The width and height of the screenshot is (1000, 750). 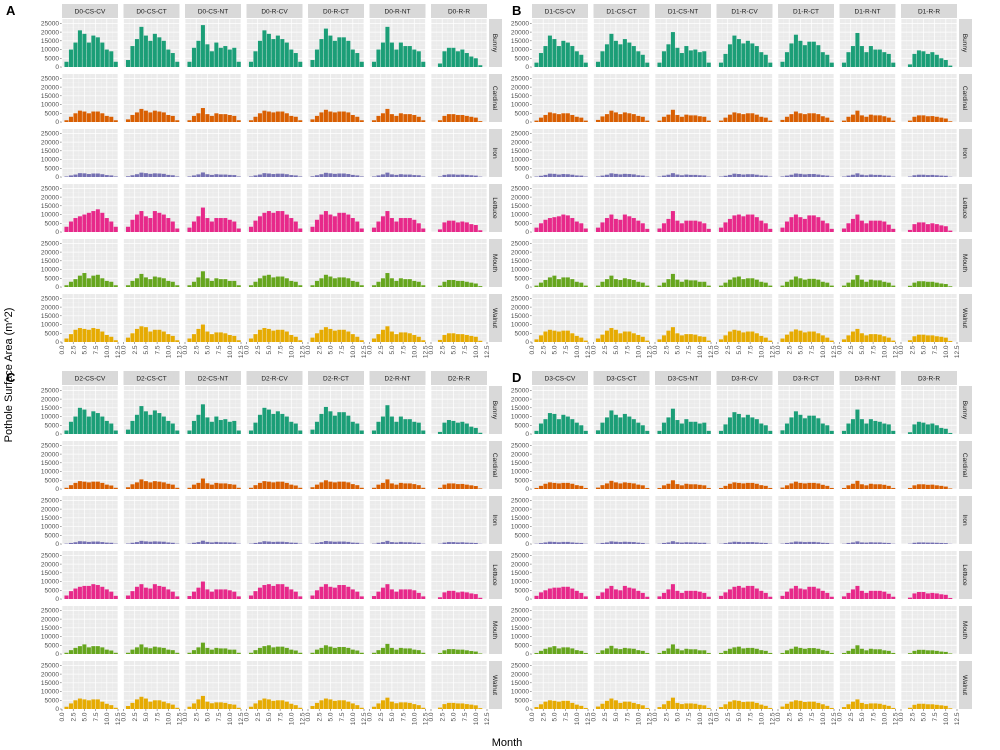 I want to click on facet-d1-r-nt-cardinal, so click(x=867, y=98).